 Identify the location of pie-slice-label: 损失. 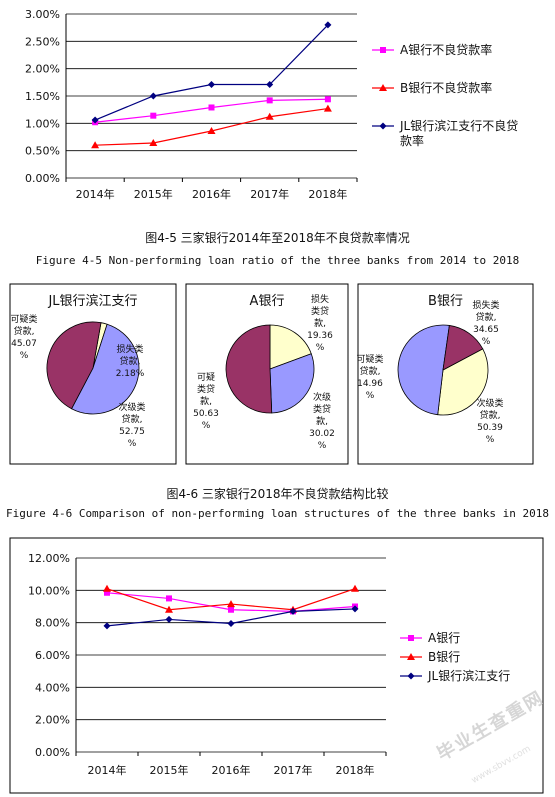
(320, 299).